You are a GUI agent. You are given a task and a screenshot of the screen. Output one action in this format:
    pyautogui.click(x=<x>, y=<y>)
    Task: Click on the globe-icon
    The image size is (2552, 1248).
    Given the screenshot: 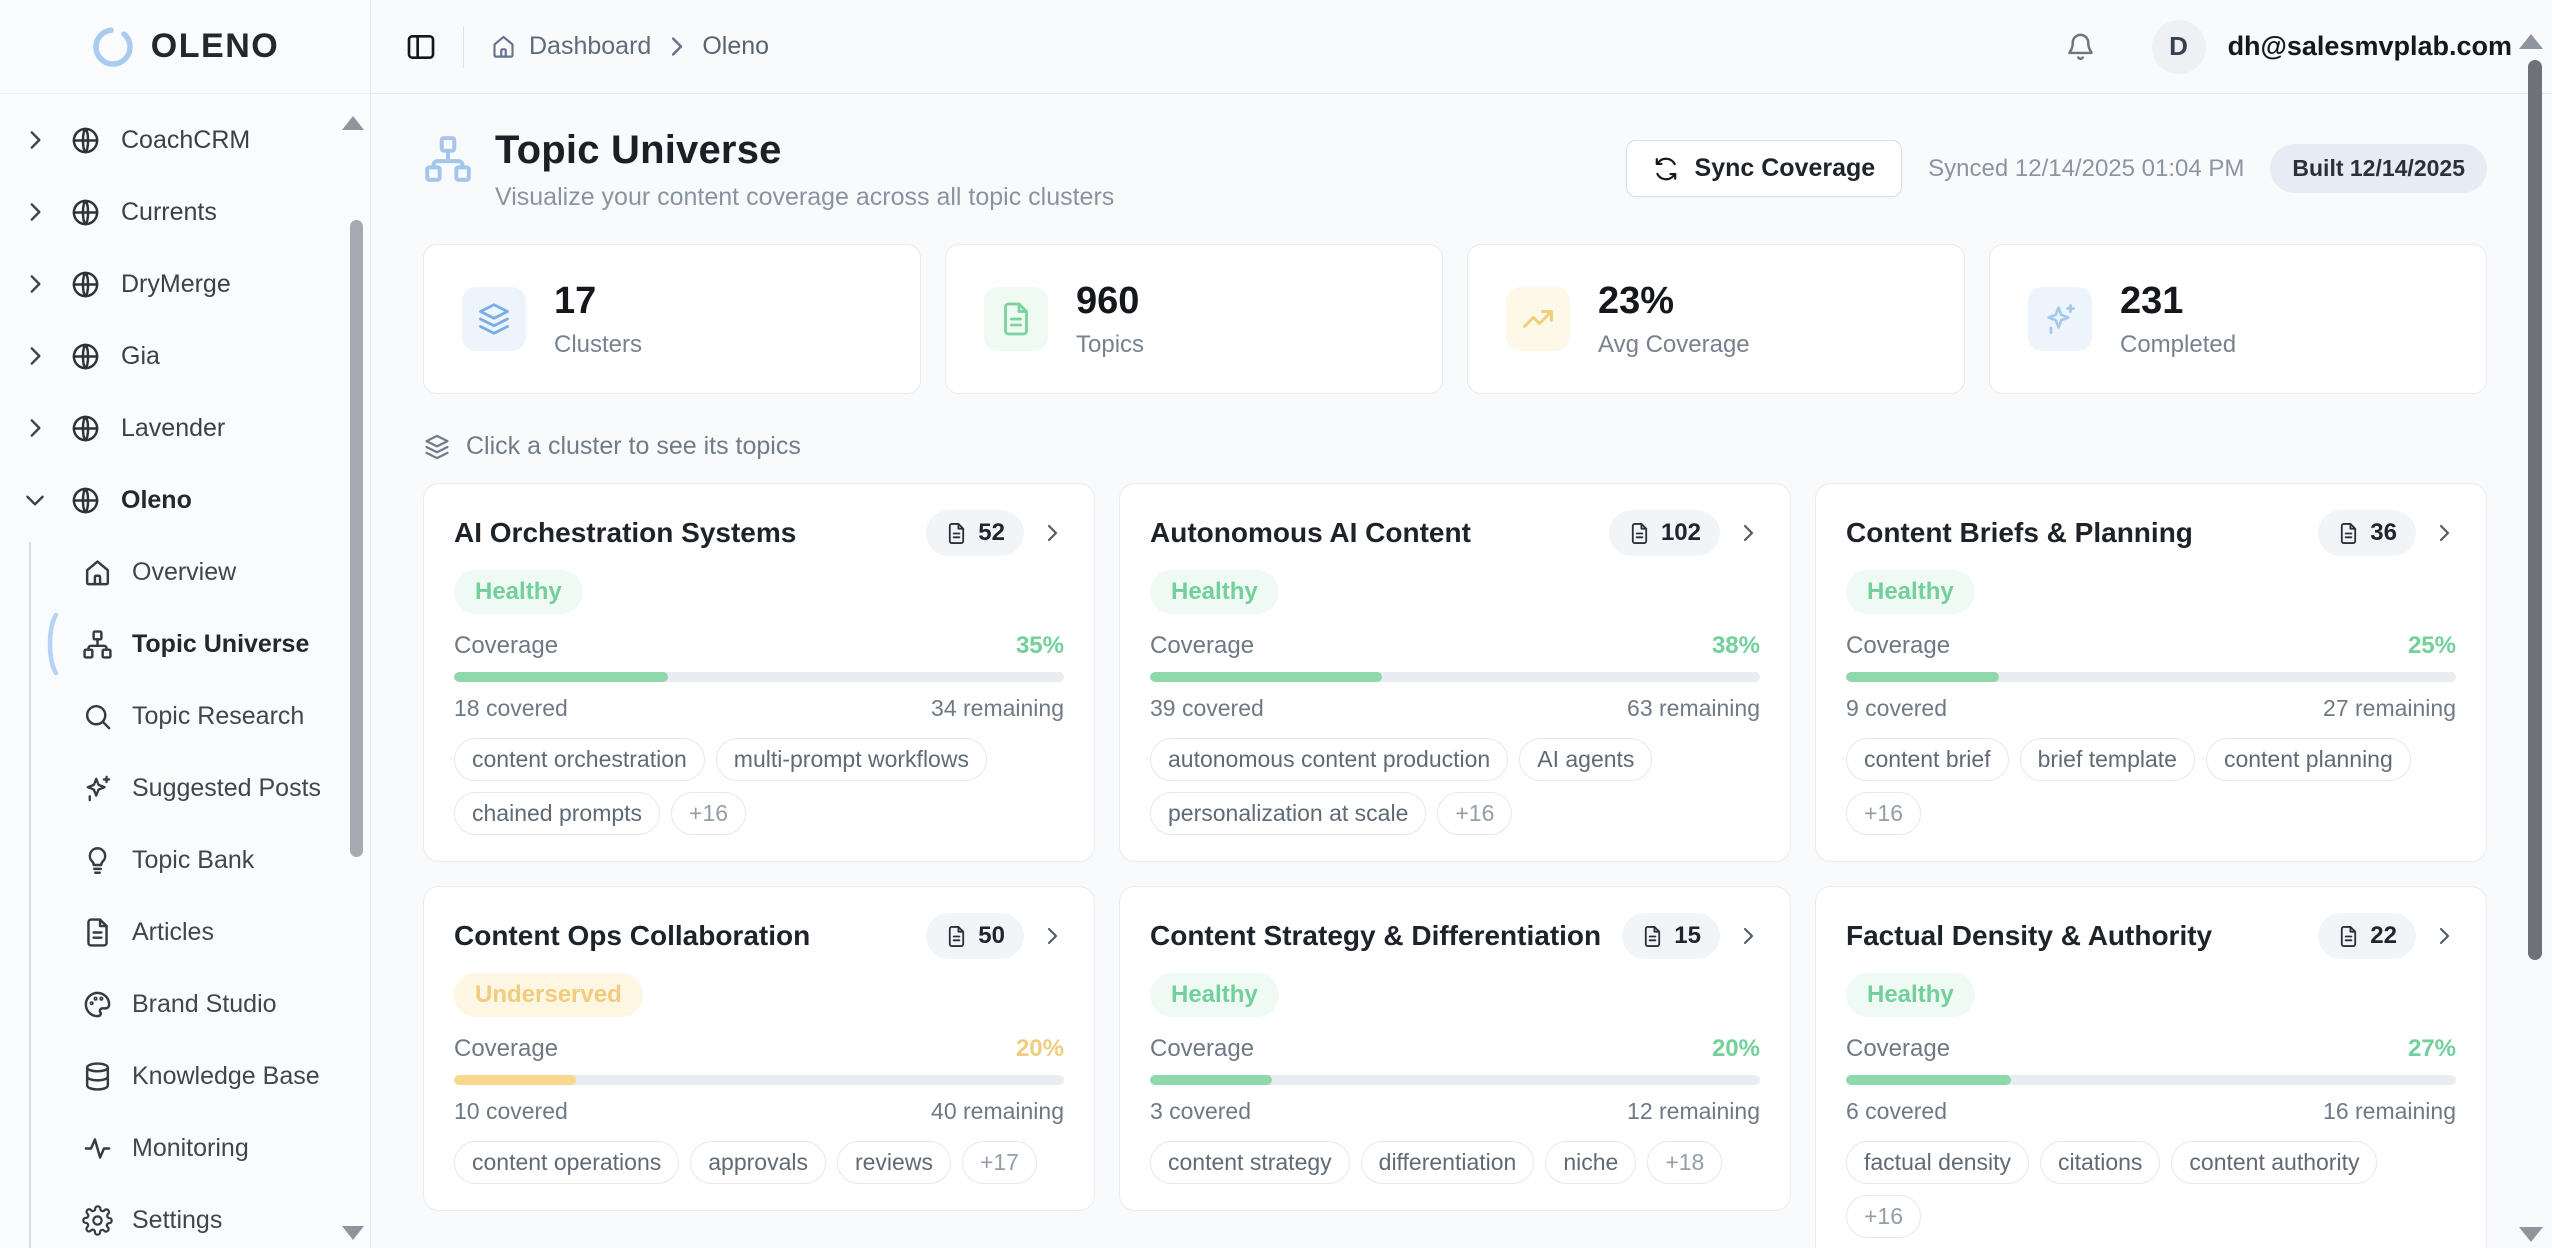 What is the action you would take?
    pyautogui.click(x=85, y=284)
    